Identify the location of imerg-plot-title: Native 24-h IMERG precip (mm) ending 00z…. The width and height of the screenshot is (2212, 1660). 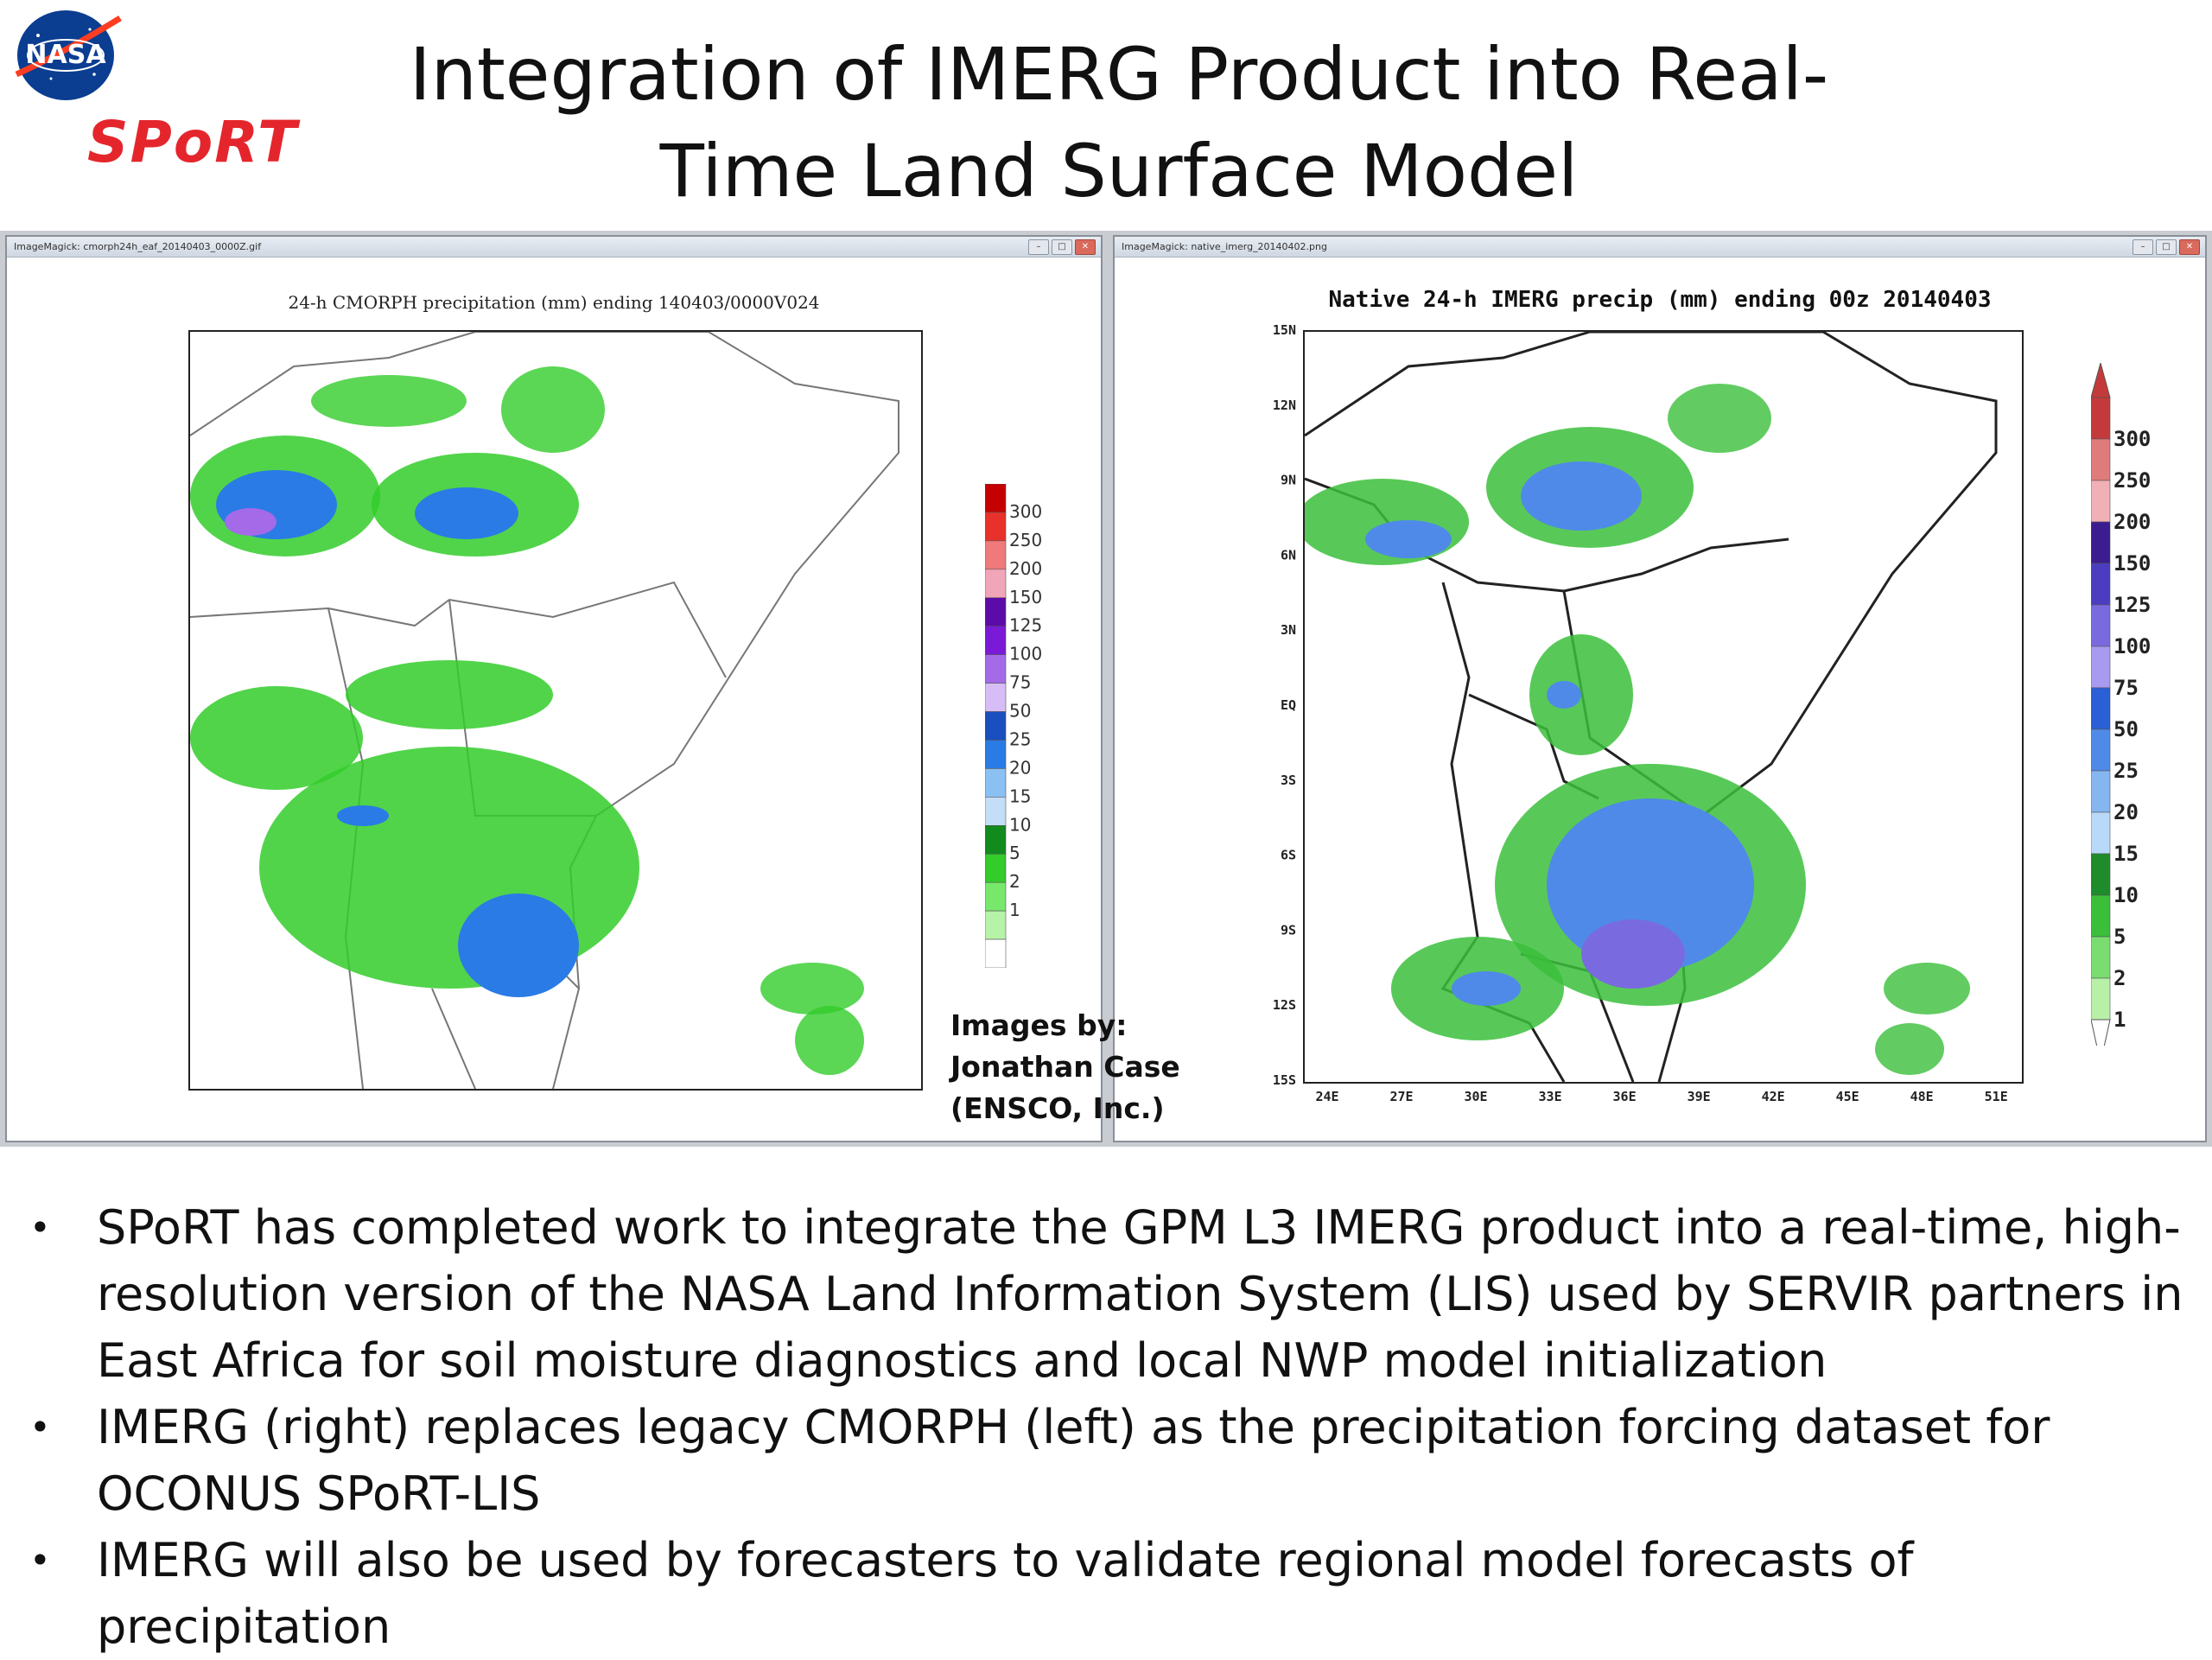
(1660, 300).